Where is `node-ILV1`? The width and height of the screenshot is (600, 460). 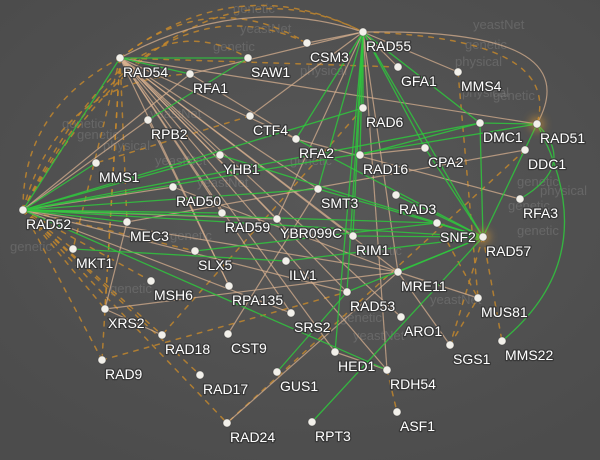
node-ILV1 is located at coordinates (286, 261).